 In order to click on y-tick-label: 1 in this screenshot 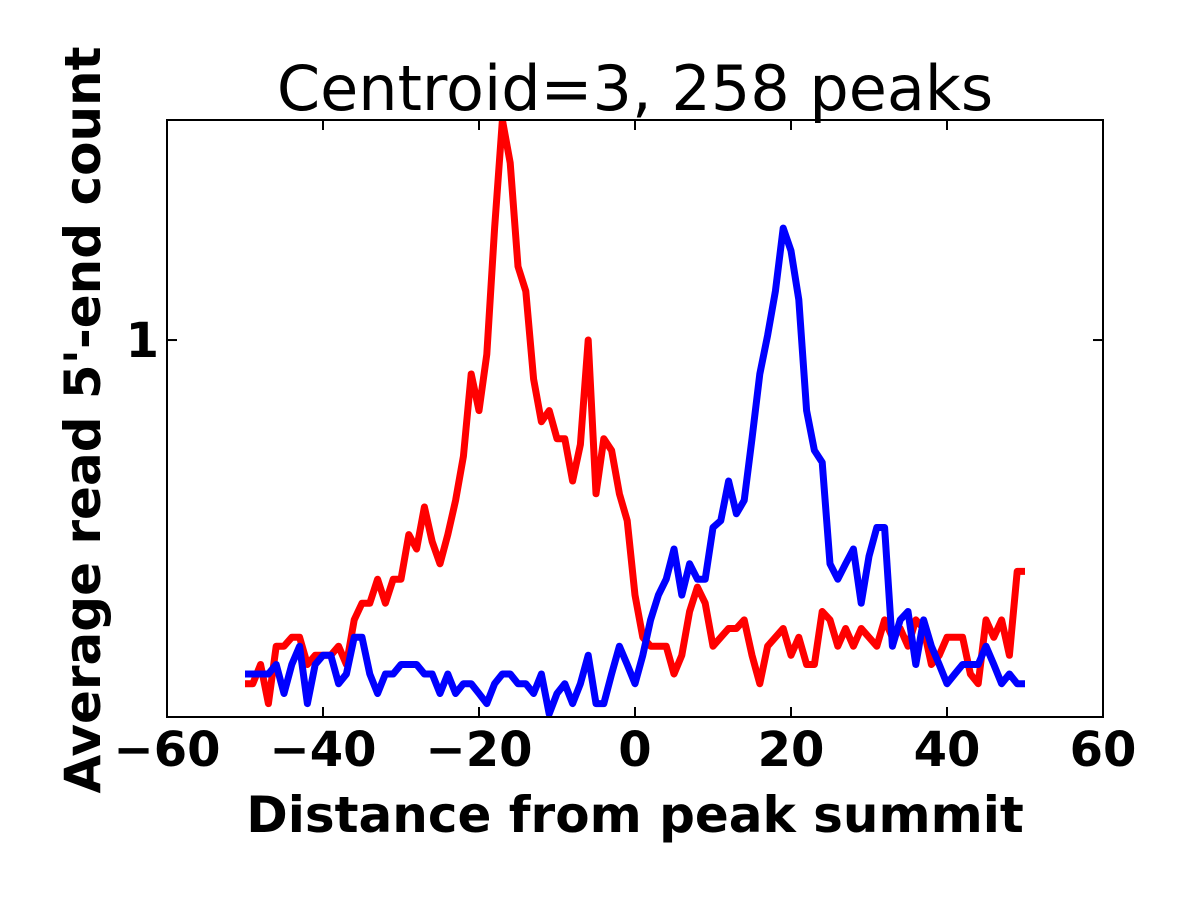, I will do `click(142, 341)`.